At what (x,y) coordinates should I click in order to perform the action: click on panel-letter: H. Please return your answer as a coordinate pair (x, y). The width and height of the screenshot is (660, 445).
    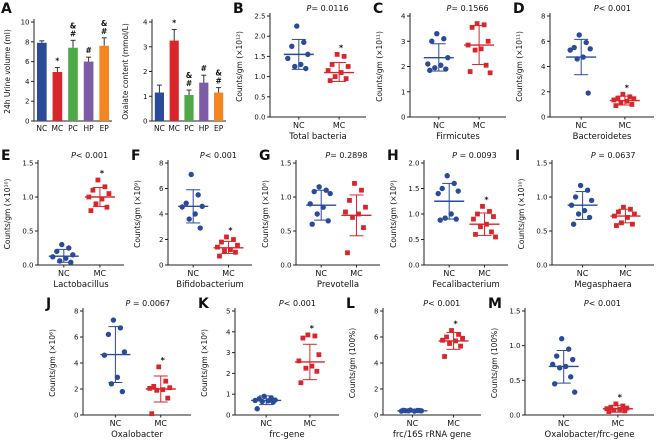
    Looking at the image, I should click on (393, 156).